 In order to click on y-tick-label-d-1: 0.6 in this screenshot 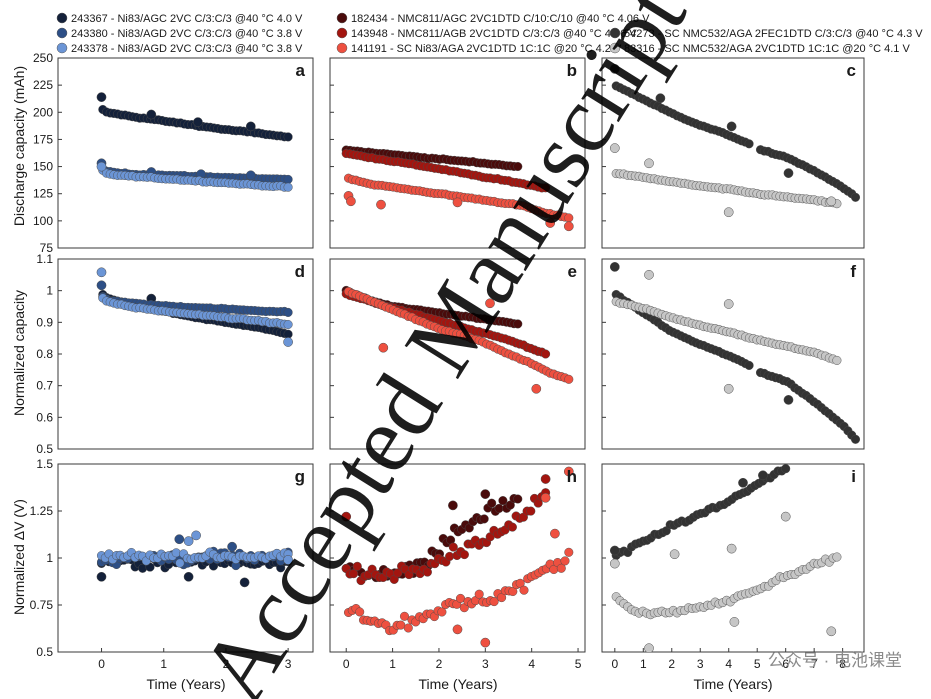, I will do `click(44, 417)`.